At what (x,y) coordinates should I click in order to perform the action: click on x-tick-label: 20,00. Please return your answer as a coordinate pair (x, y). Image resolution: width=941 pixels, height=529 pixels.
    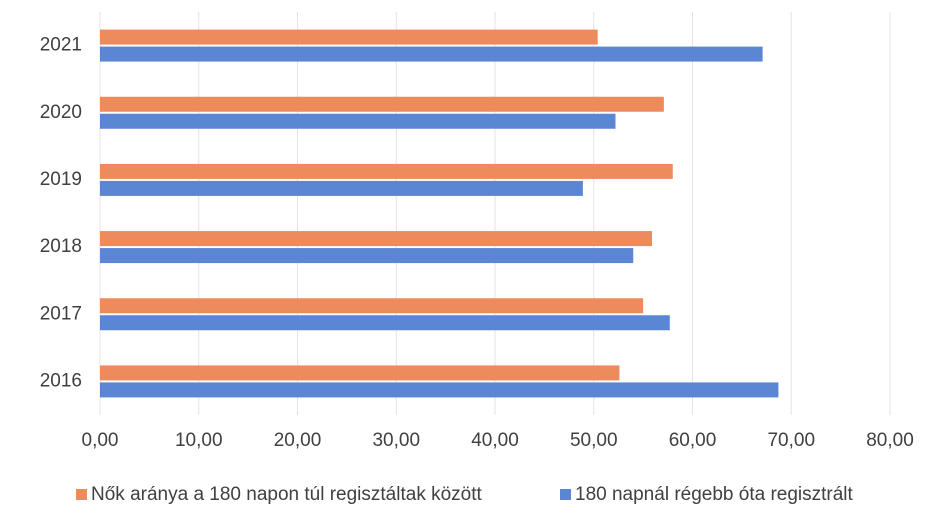
    Looking at the image, I should click on (298, 440).